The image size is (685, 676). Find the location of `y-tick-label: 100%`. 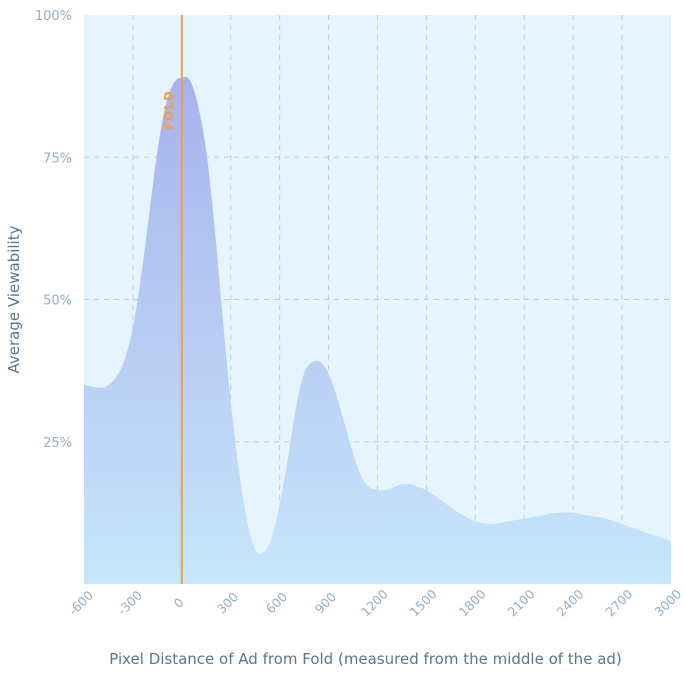

y-tick-label: 100% is located at coordinates (53, 16).